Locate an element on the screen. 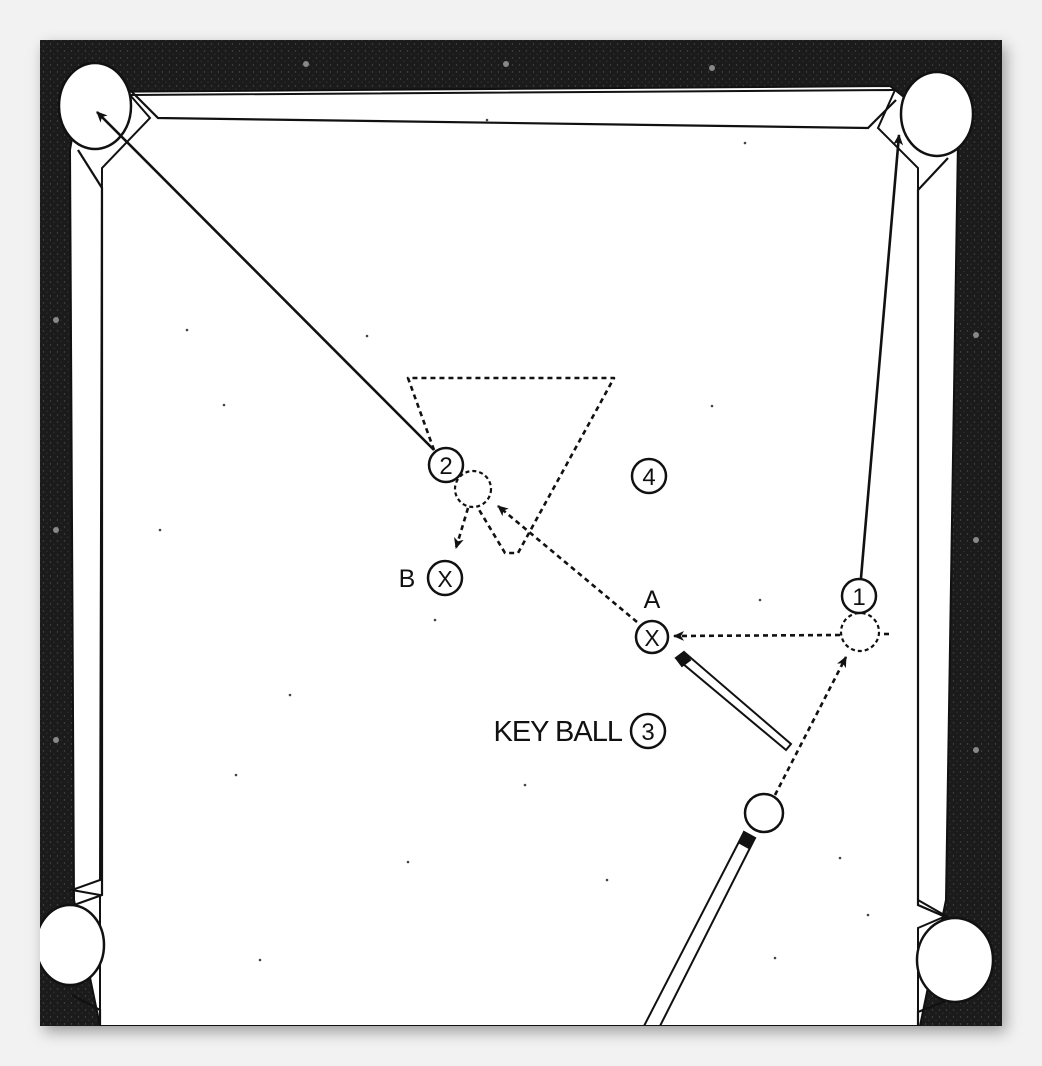 The width and height of the screenshot is (1042, 1066). ball-3-number: 3 is located at coordinates (647, 732).